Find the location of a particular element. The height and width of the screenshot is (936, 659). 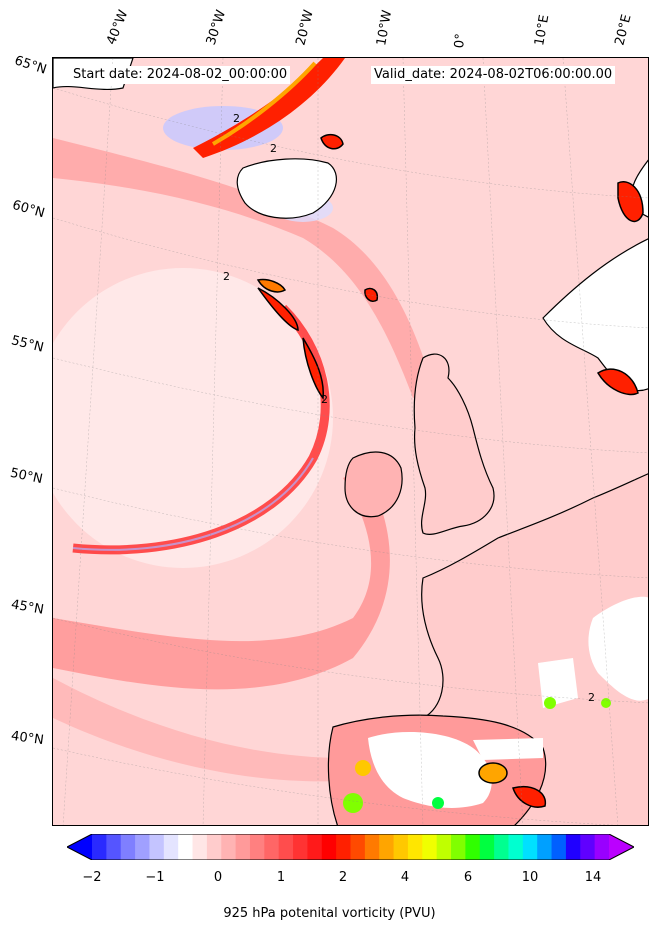

lat-label-40n: 40°N is located at coordinates (27, 738).